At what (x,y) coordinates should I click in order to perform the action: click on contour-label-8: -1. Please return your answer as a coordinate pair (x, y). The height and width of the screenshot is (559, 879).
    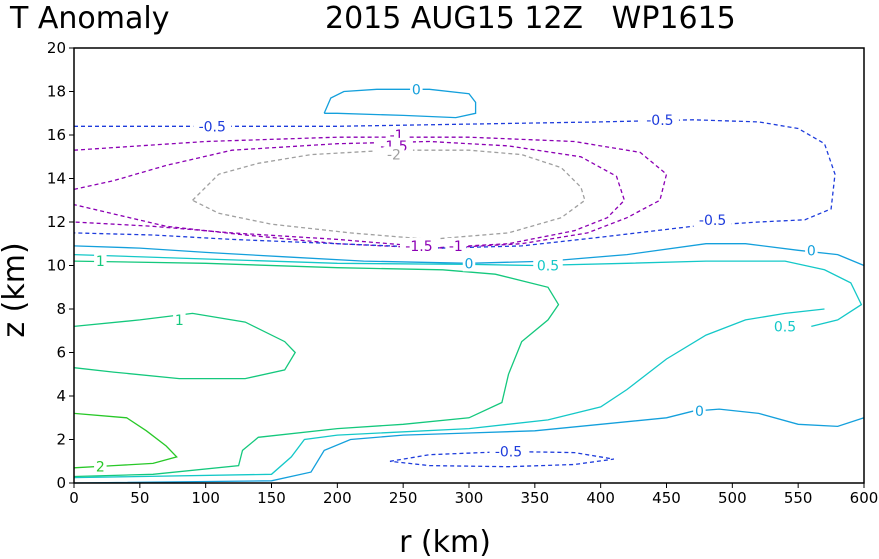
    Looking at the image, I should click on (456, 246).